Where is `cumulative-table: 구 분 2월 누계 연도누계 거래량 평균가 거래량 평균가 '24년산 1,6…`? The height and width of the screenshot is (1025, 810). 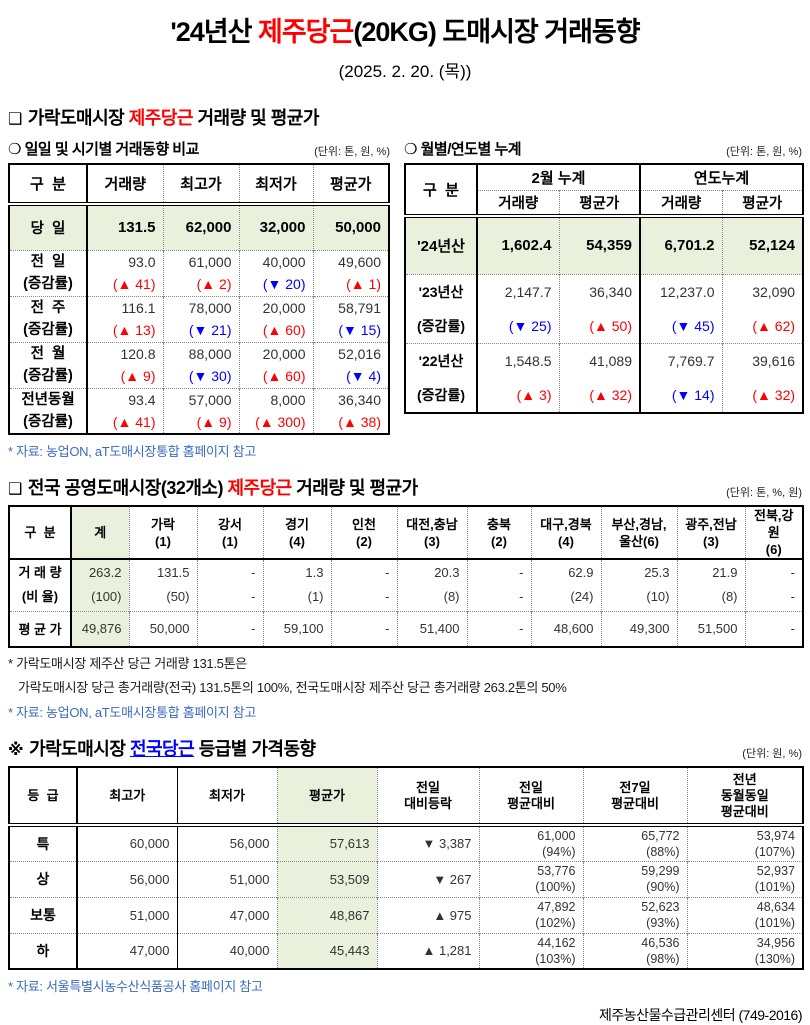 cumulative-table: 구 분 2월 누계 연도누계 거래량 평균가 거래량 평균가 '24년산 1,6… is located at coordinates (604, 288).